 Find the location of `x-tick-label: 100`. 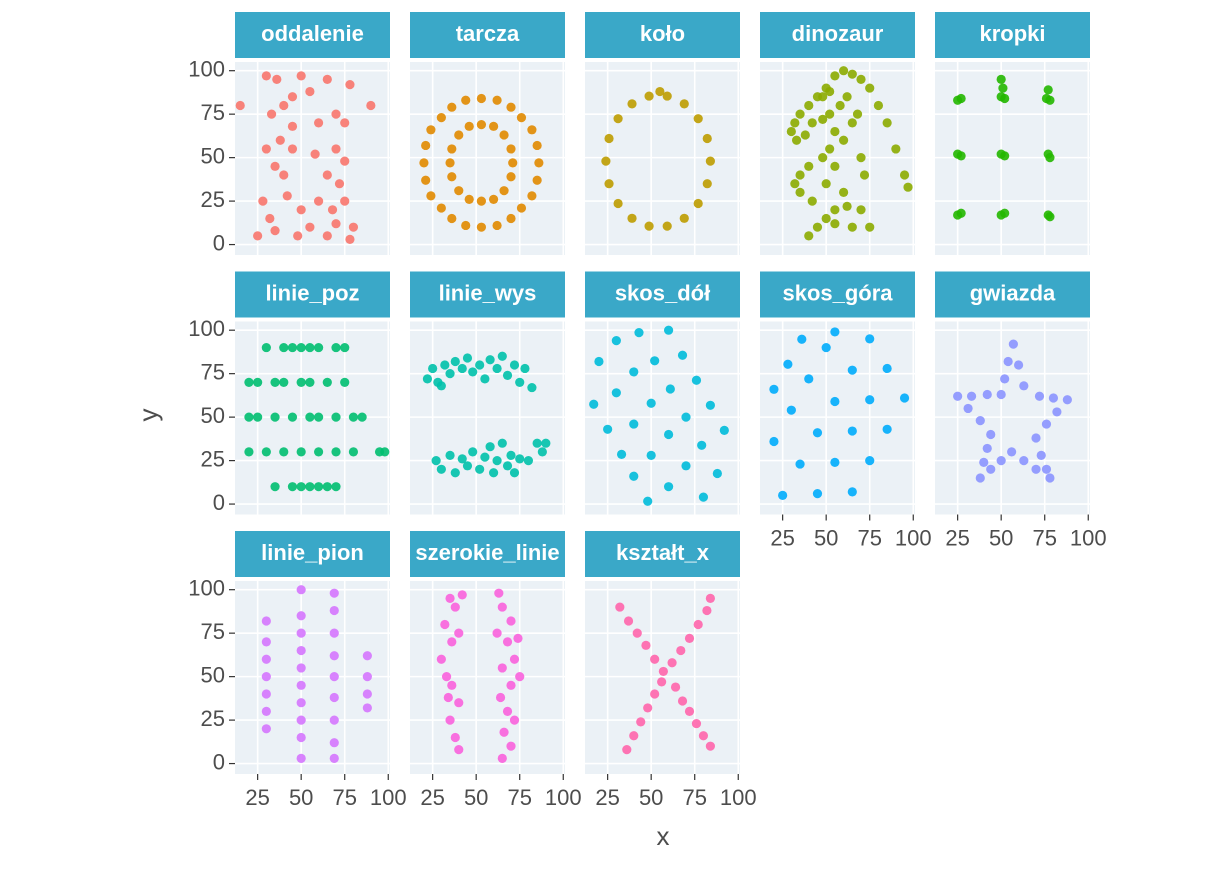

x-tick-label: 100 is located at coordinates (913, 537).